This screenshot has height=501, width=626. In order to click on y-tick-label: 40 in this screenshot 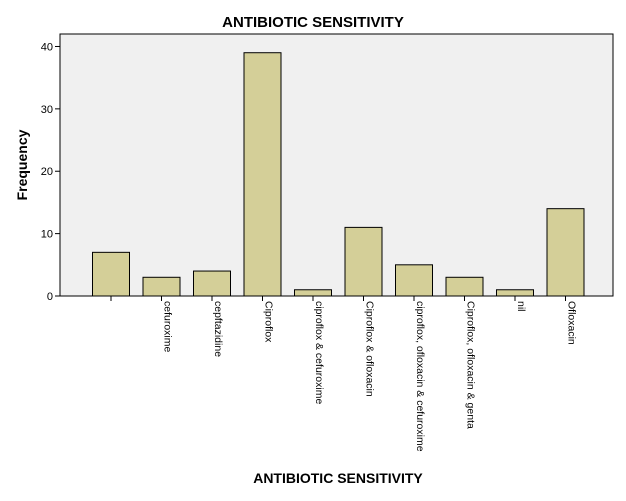, I will do `click(47, 47)`.